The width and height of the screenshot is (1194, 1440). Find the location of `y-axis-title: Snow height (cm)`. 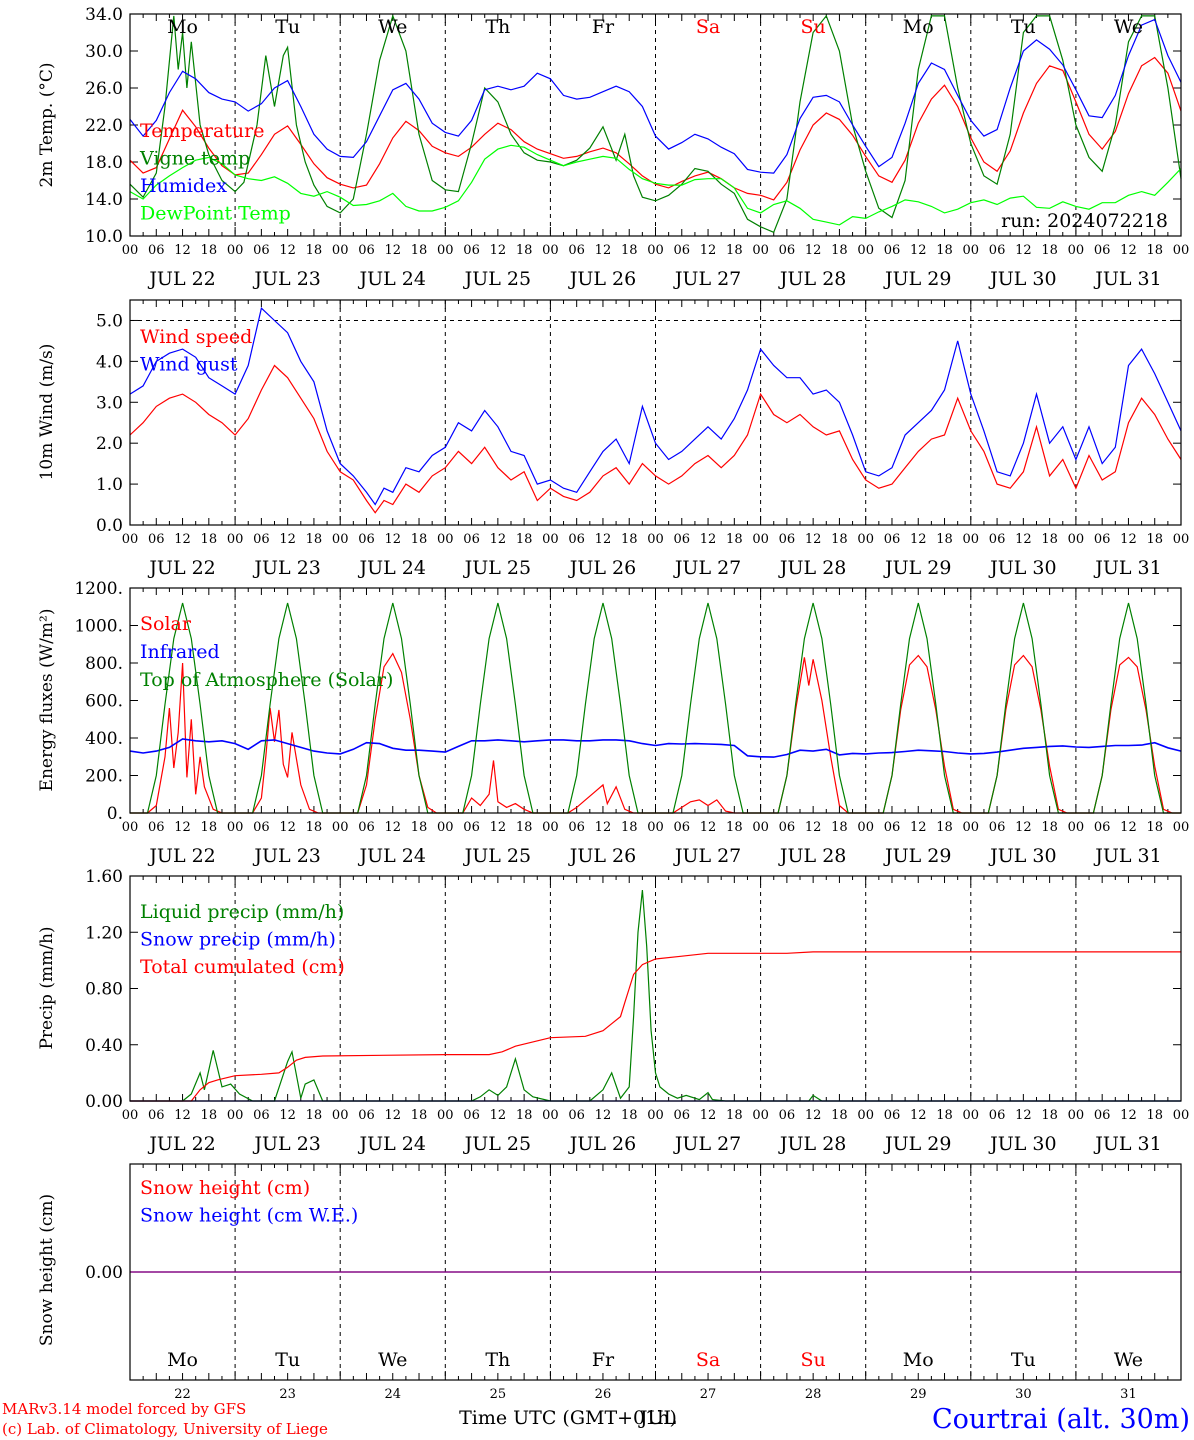

y-axis-title: Snow height (cm) is located at coordinates (47, 1270).